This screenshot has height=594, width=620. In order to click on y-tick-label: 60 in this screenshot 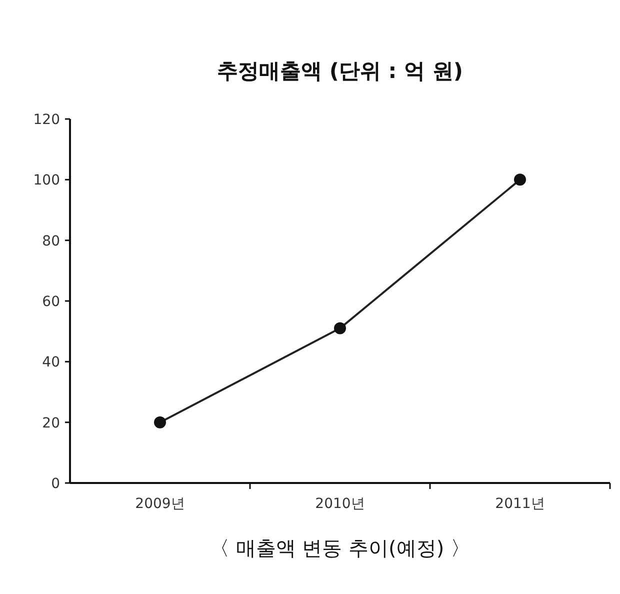, I will do `click(51, 302)`.